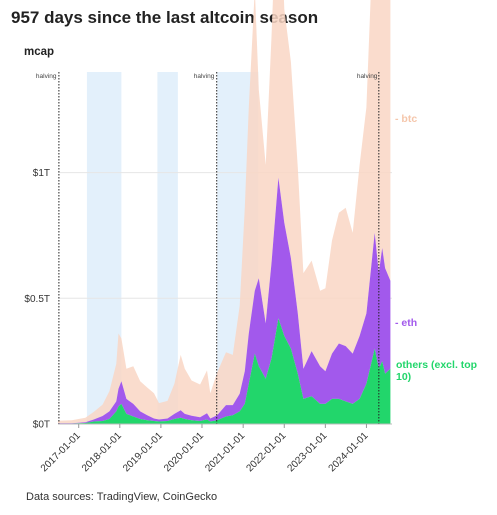 This screenshot has height=515, width=497. Describe the element at coordinates (41, 425) in the screenshot. I see `y-tick-label: $0T` at that location.